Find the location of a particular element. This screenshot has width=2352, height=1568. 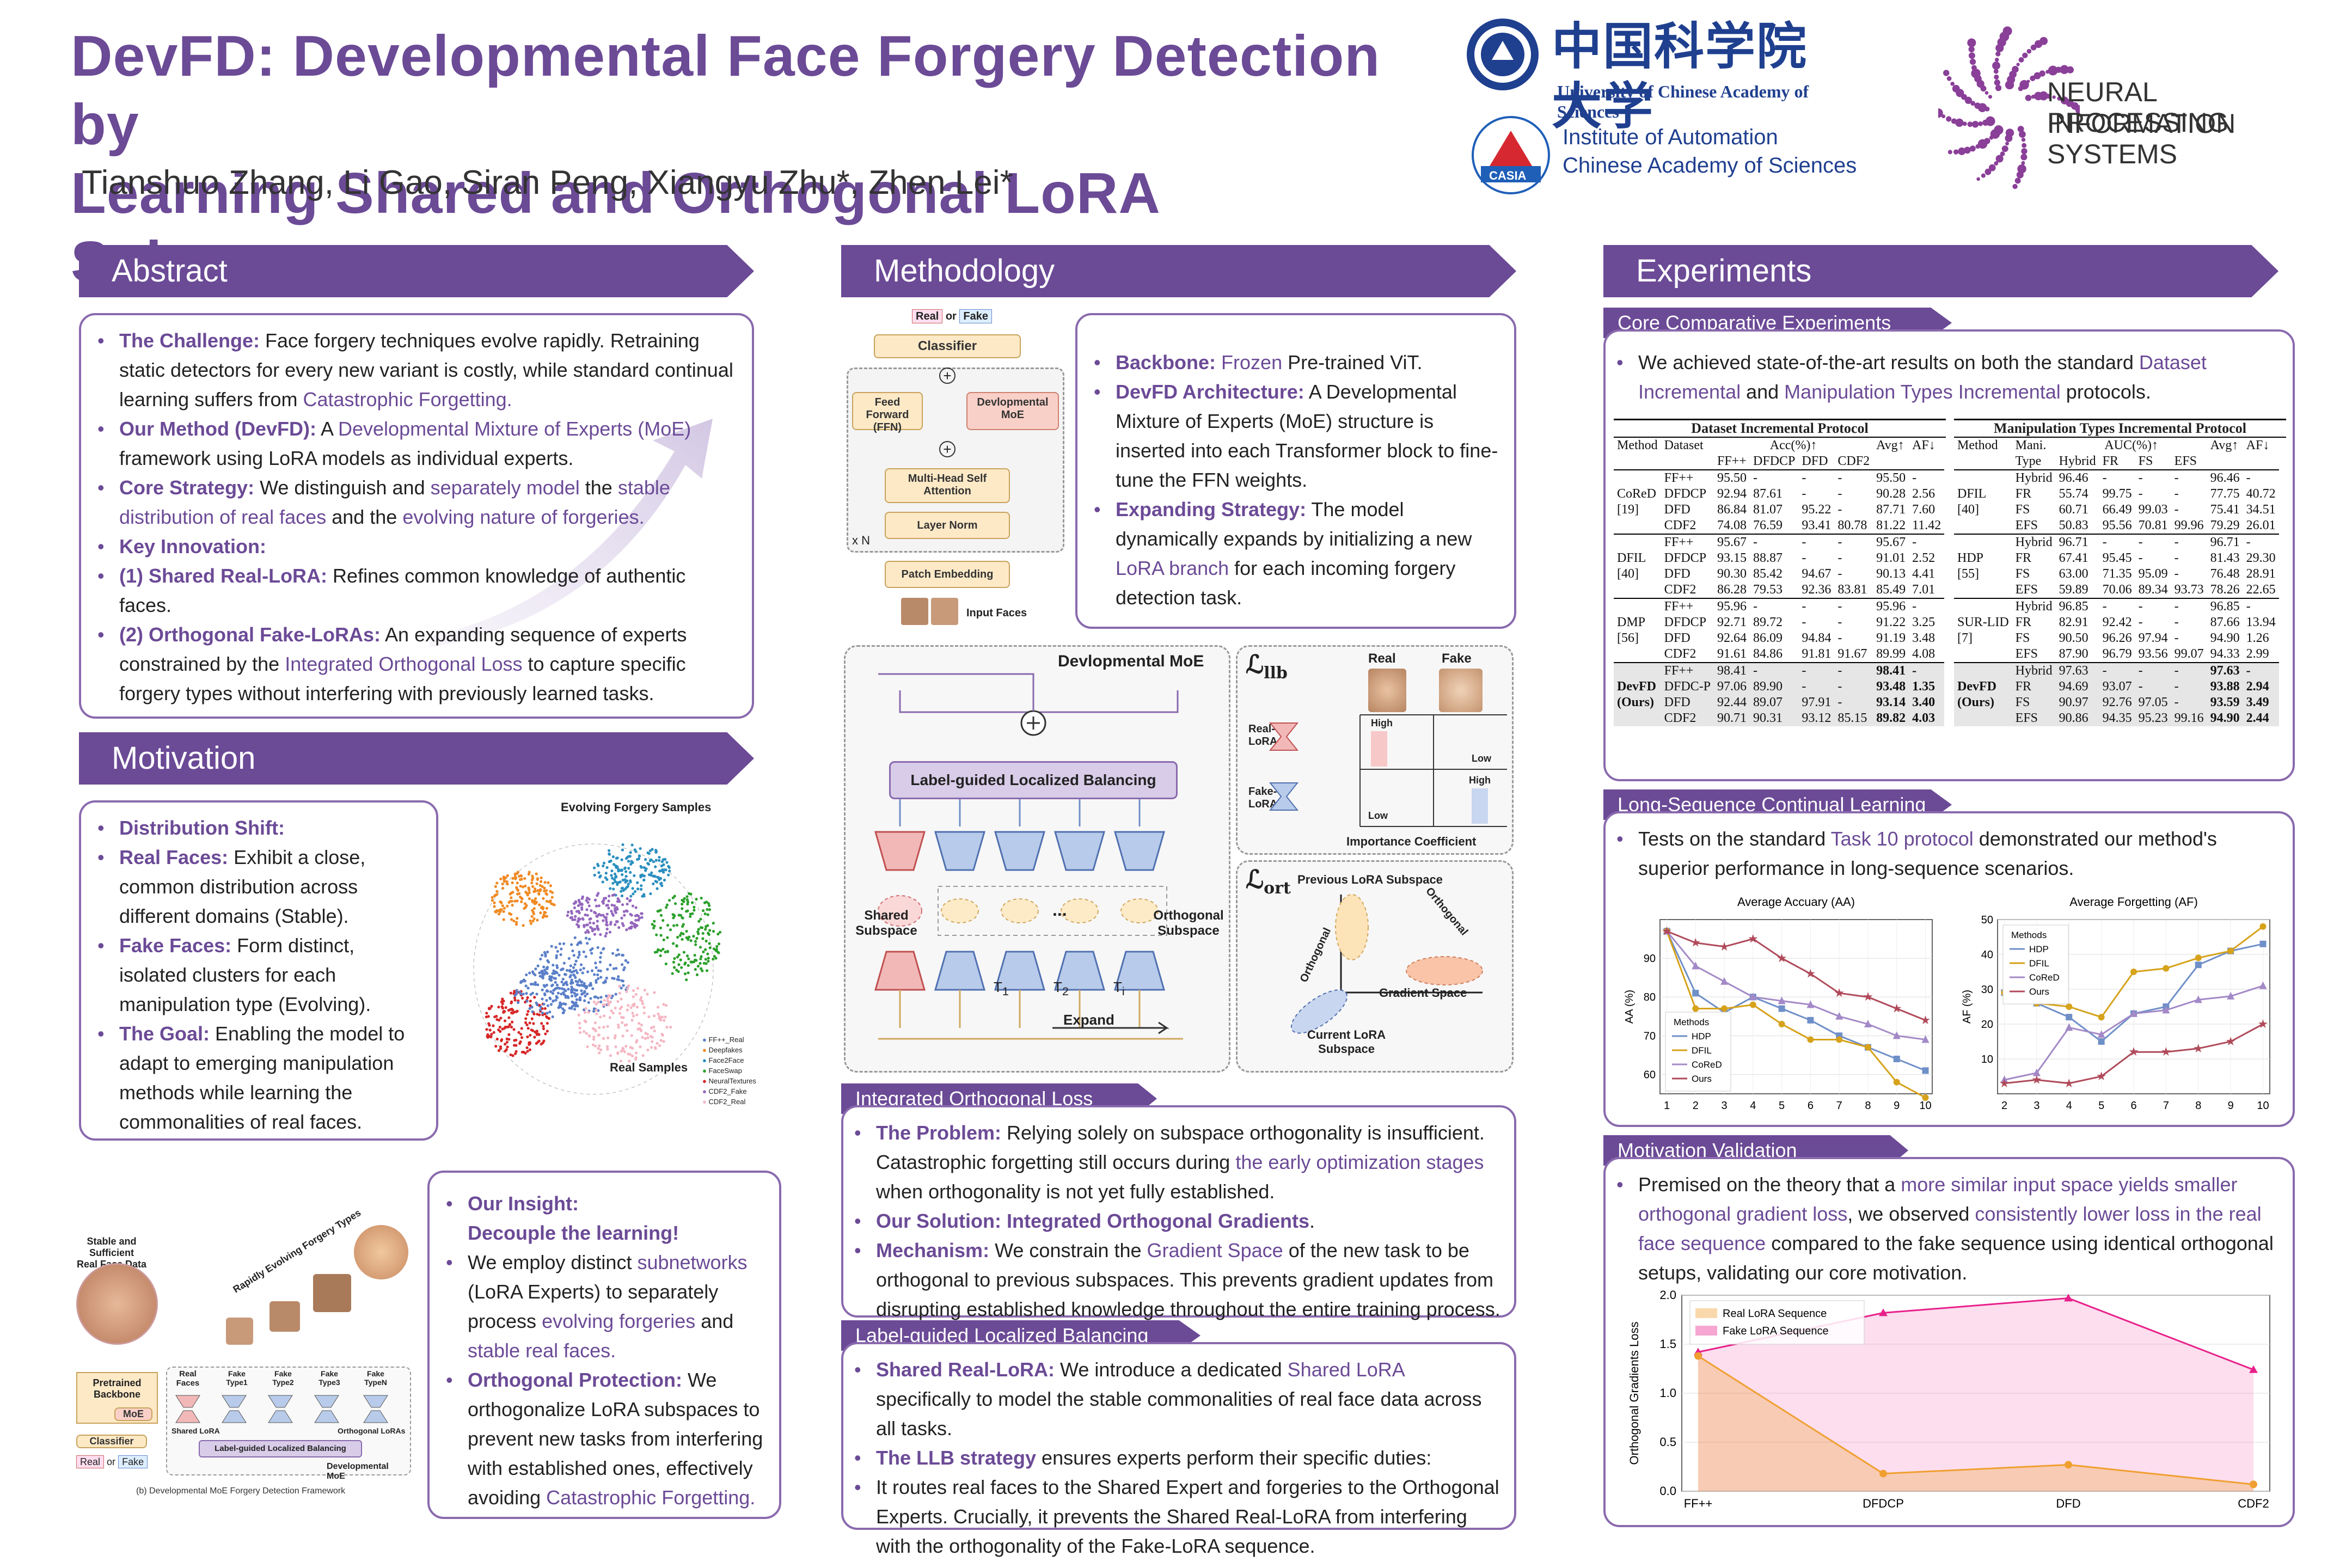

table-cell: 26.01 is located at coordinates (2261, 525).